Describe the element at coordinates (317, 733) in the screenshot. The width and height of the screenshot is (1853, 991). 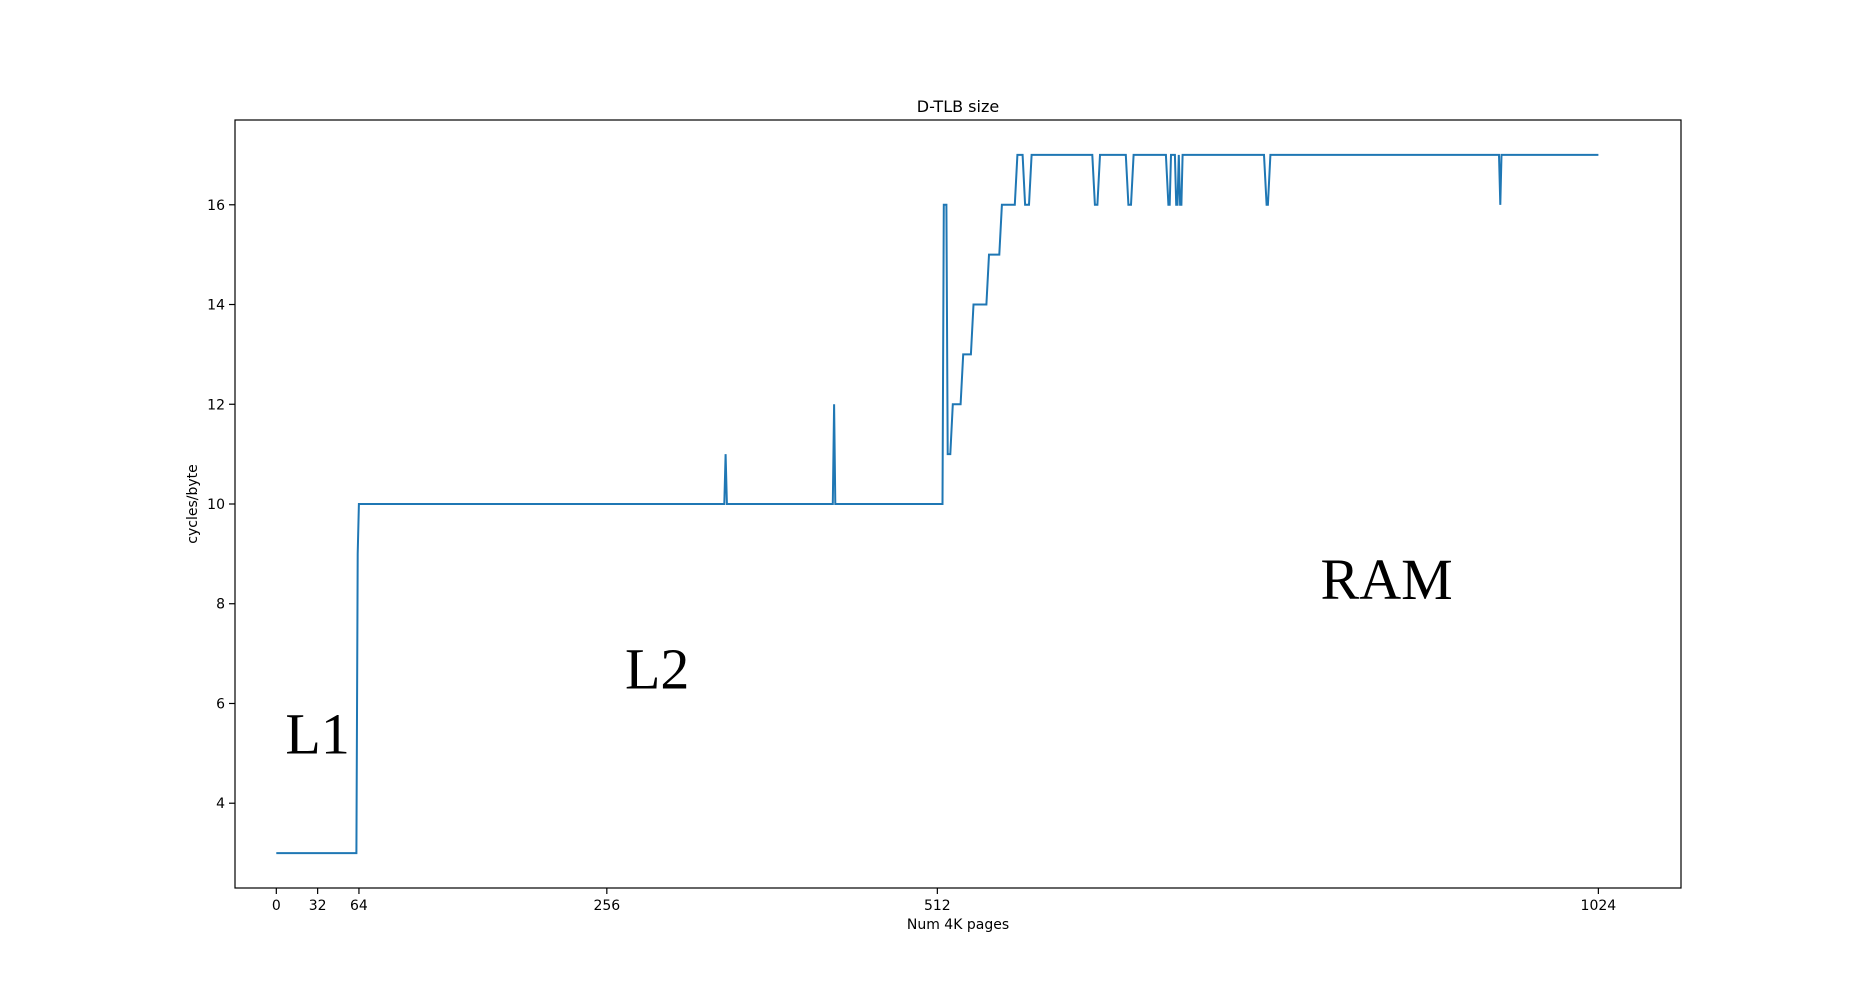
I see `region-label: L1` at that location.